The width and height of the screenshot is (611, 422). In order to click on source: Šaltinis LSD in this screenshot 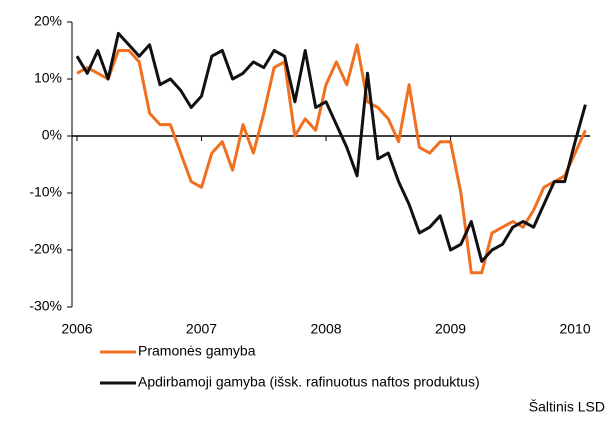, I will do `click(567, 407)`.